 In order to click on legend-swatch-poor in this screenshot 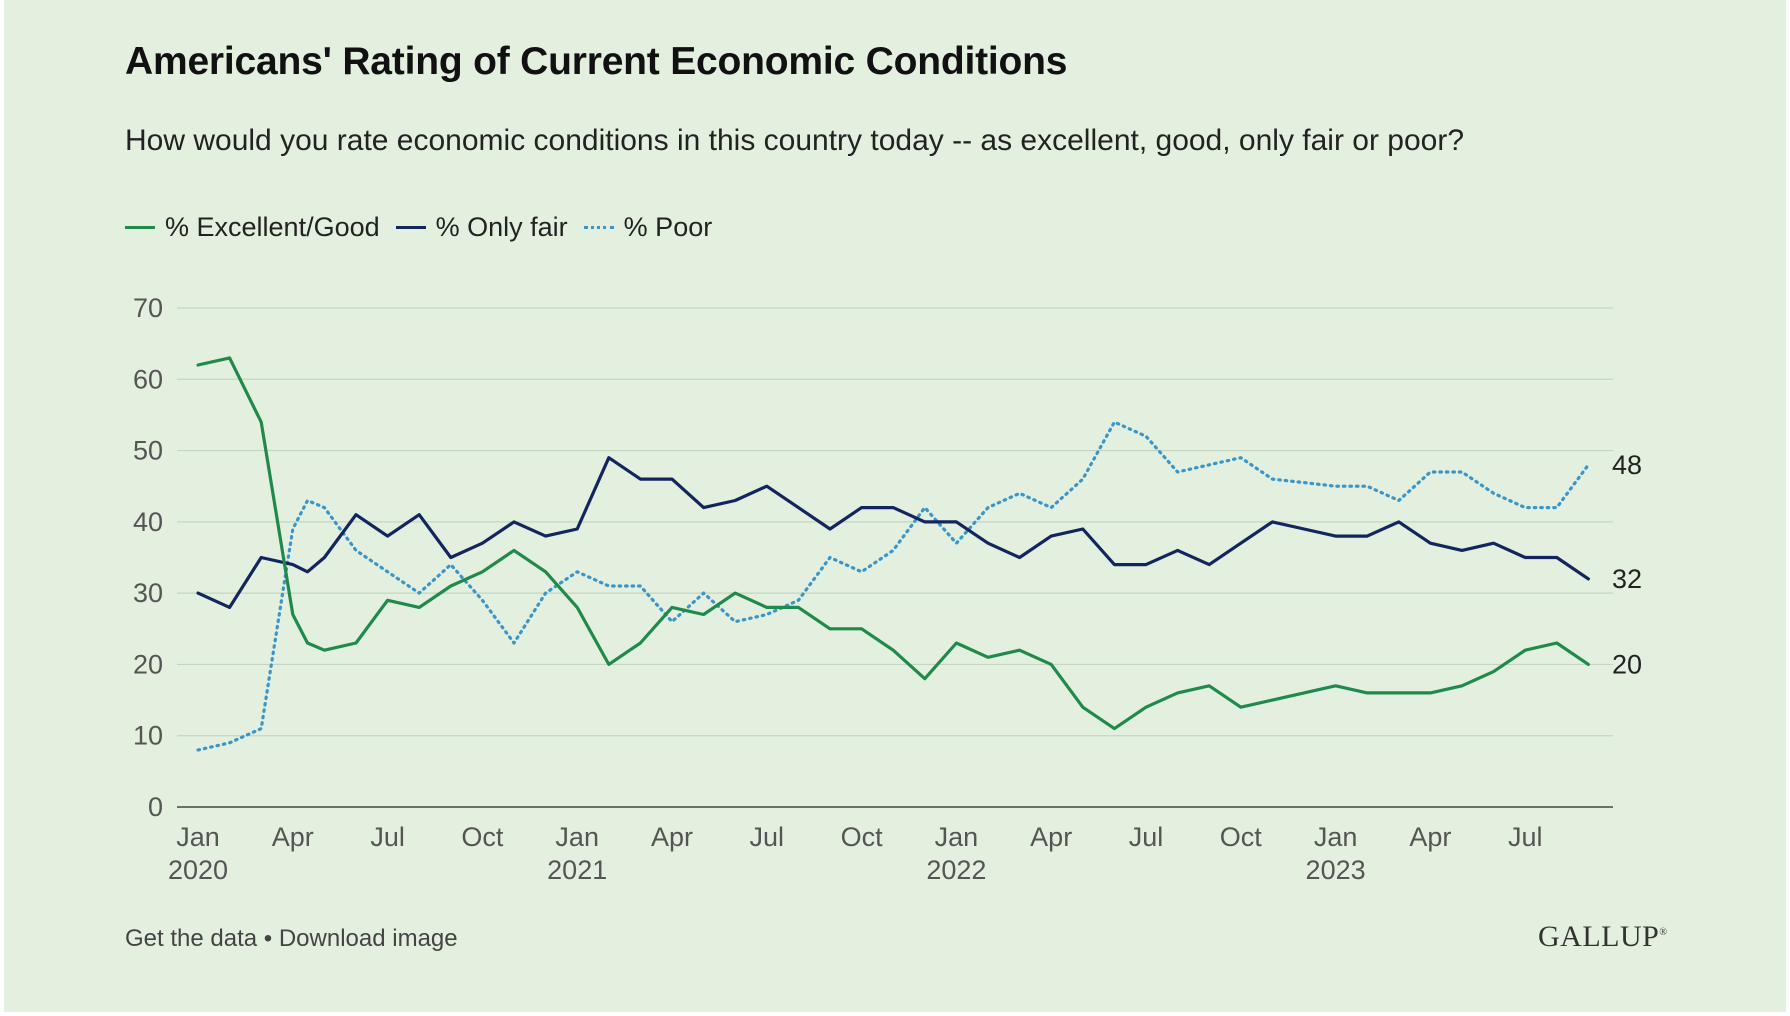, I will do `click(598, 227)`.